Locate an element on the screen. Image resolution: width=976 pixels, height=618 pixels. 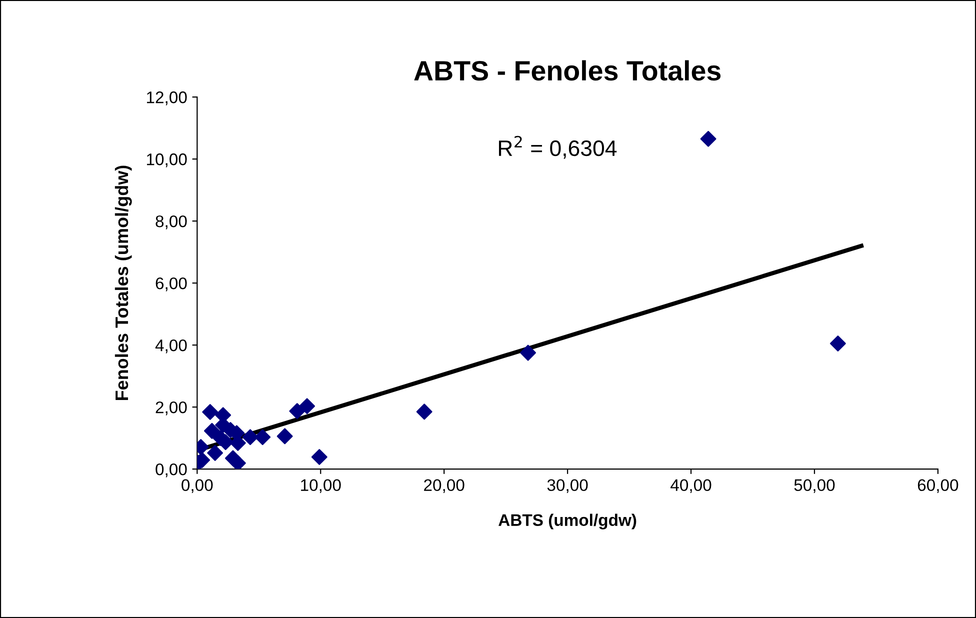
x-tick-label: 40,00 is located at coordinates (691, 486).